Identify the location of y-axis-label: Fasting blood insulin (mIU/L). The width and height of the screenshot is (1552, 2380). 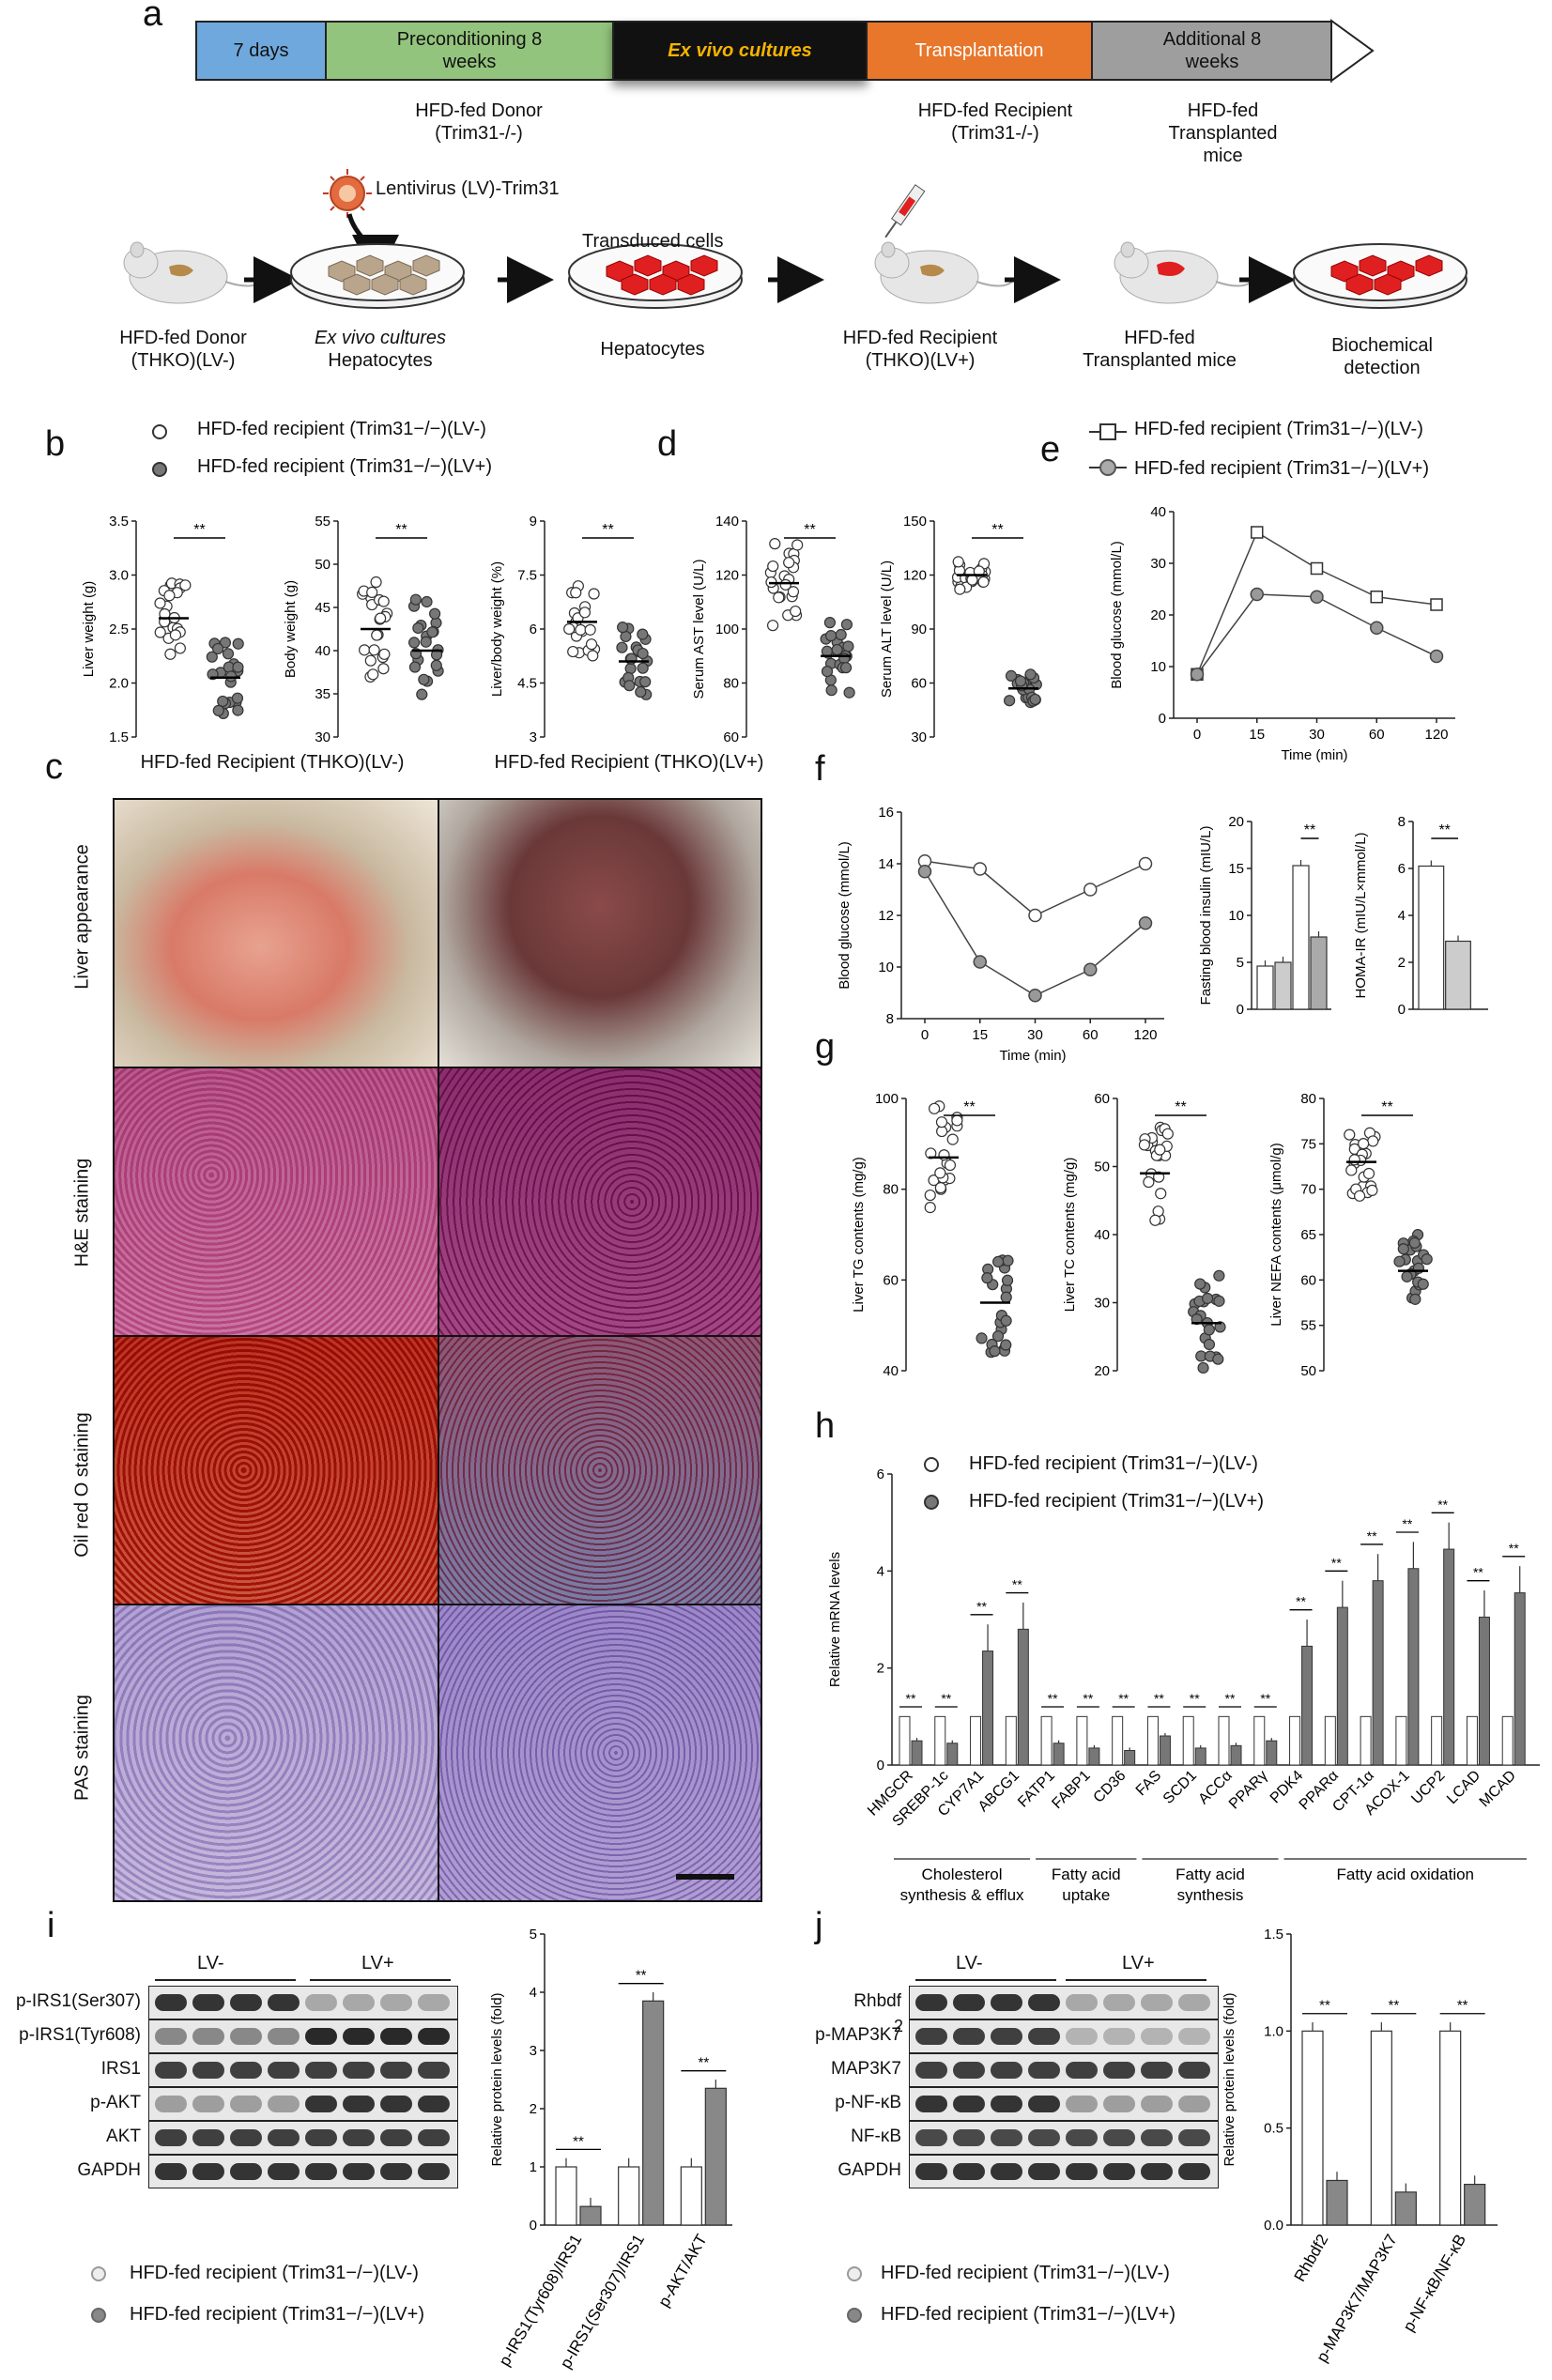
(1206, 916).